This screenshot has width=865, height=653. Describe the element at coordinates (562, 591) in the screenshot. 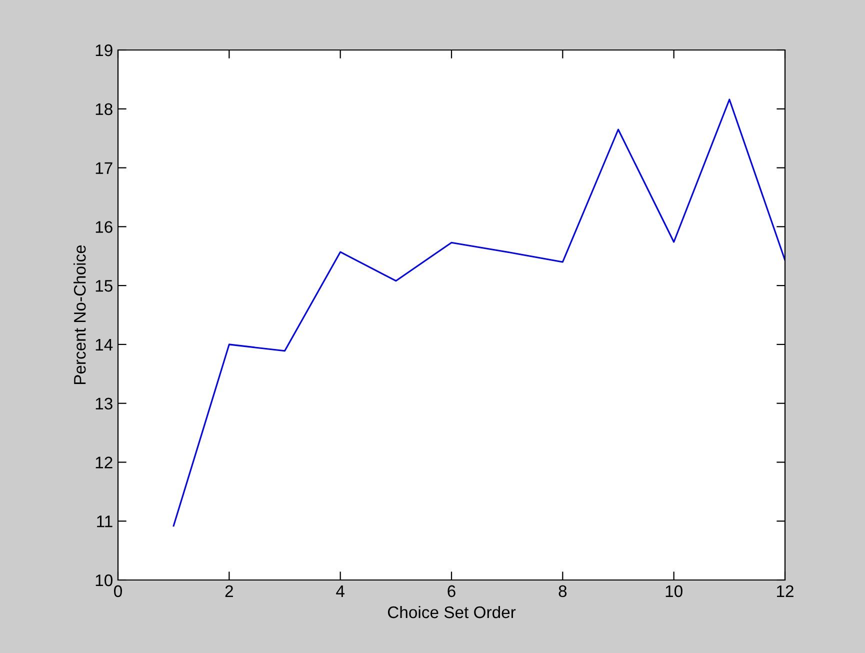

I see `x-tick-label: 8` at that location.